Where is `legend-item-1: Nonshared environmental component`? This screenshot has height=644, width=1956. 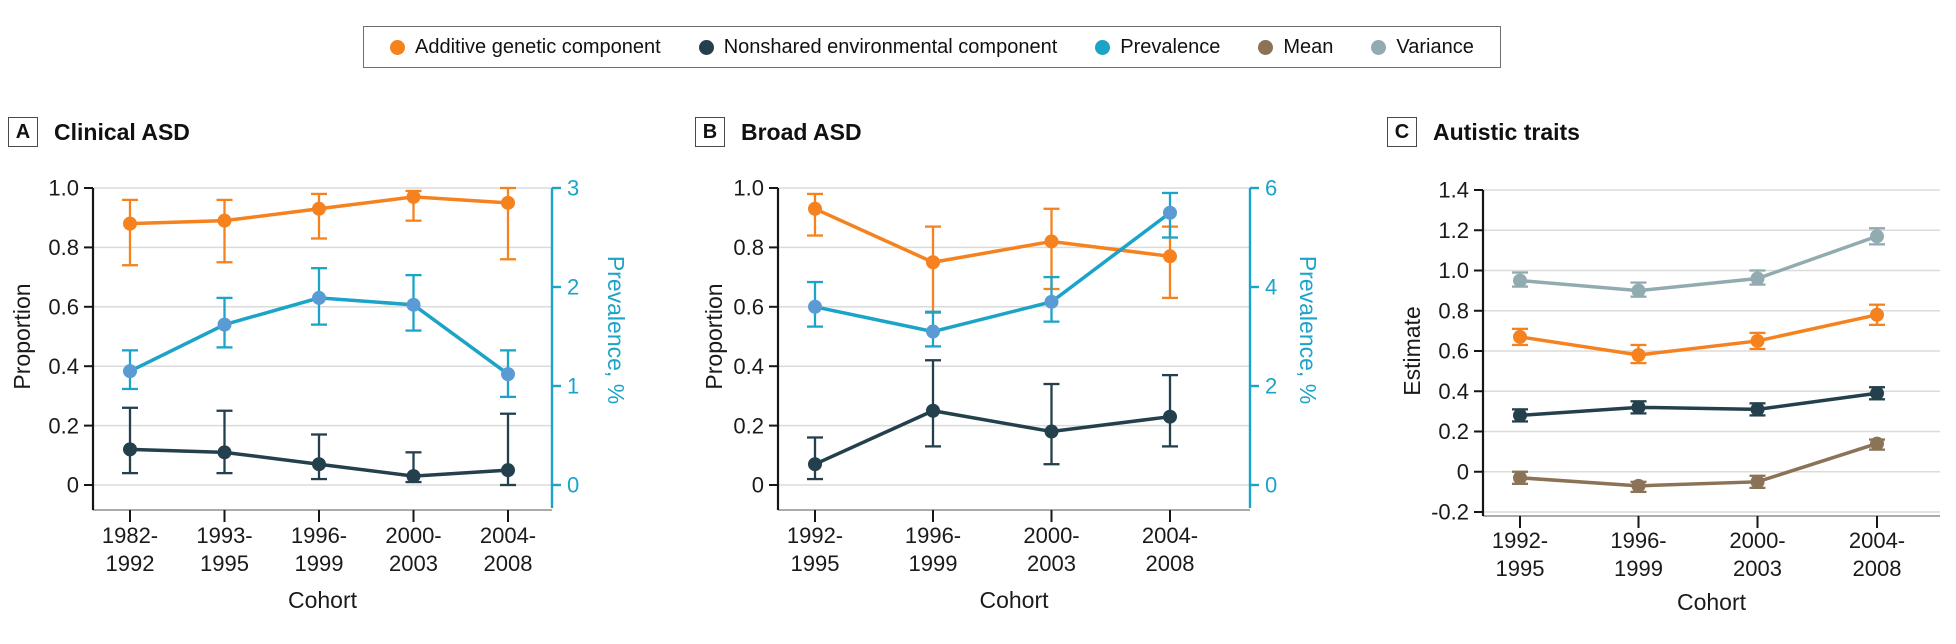
legend-item-1: Nonshared environmental component is located at coordinates (878, 47).